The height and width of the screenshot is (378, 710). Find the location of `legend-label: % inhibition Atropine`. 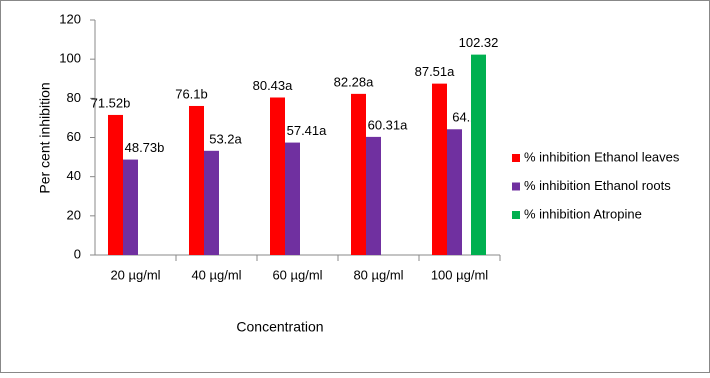

legend-label: % inhibition Atropine is located at coordinates (583, 213).